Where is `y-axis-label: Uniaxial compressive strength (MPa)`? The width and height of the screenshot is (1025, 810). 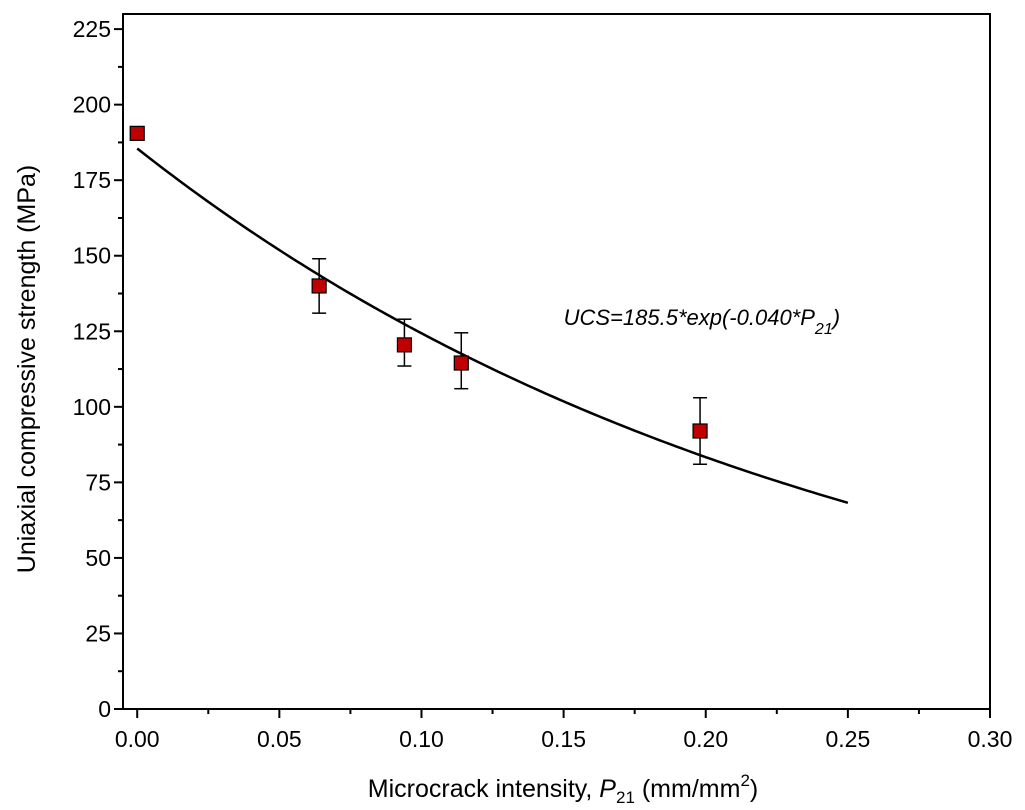
y-axis-label: Uniaxial compressive strength (MPa) is located at coordinates (27, 369).